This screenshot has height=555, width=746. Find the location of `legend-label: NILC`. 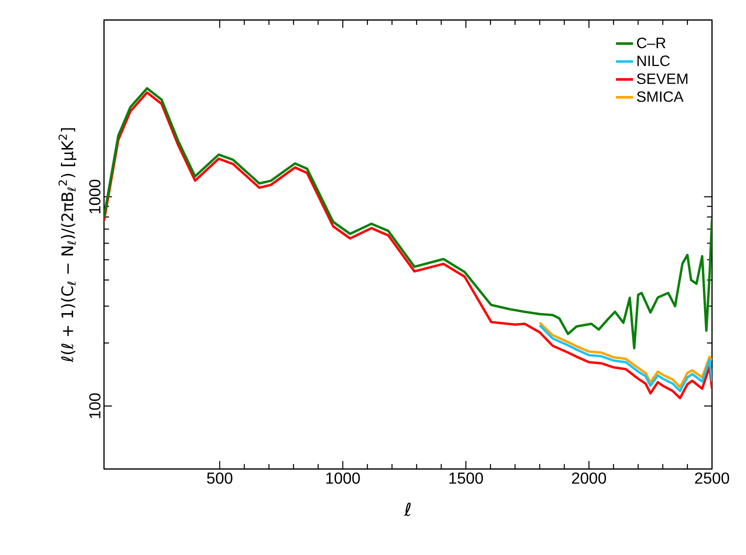

legend-label: NILC is located at coordinates (653, 61).